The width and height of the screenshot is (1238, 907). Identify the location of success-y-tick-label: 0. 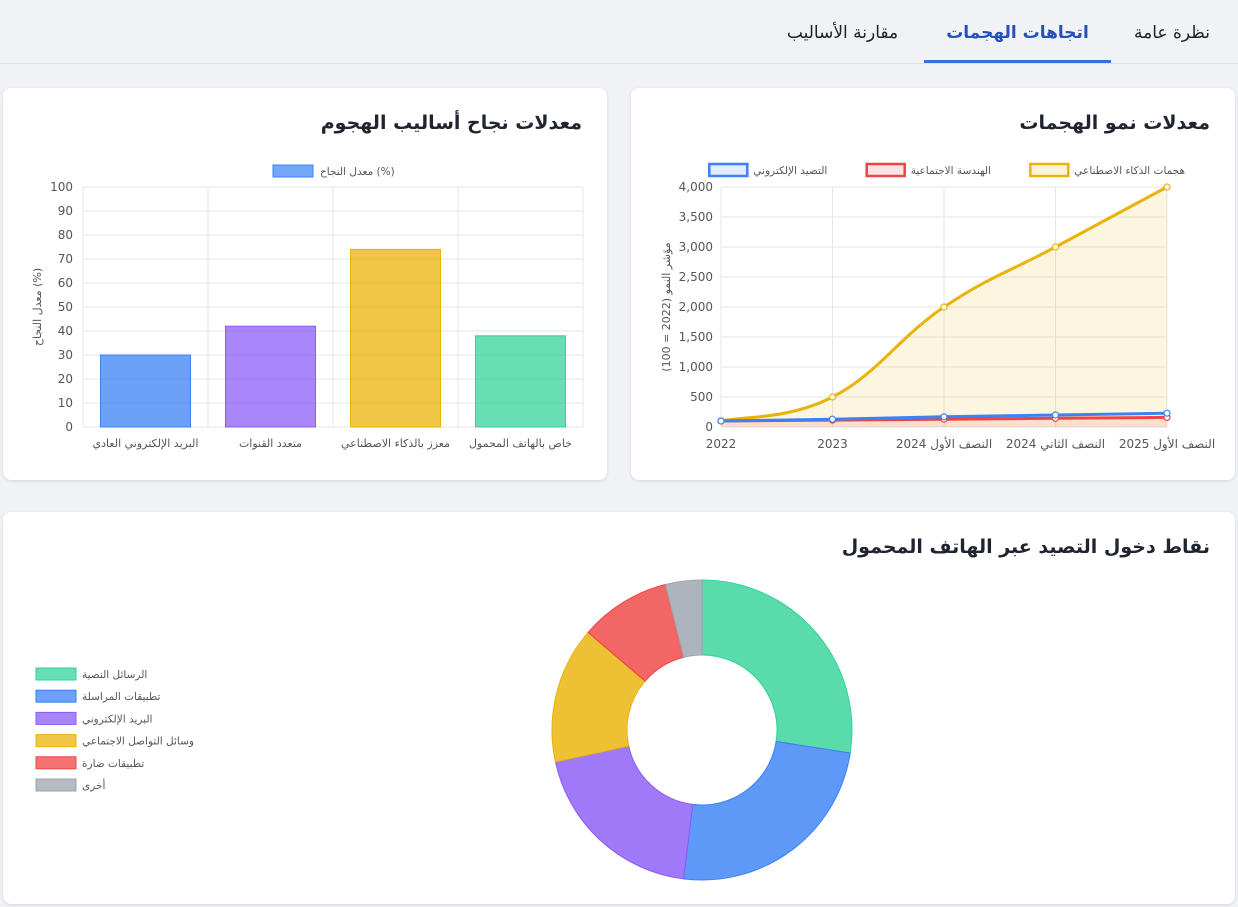
(69, 427).